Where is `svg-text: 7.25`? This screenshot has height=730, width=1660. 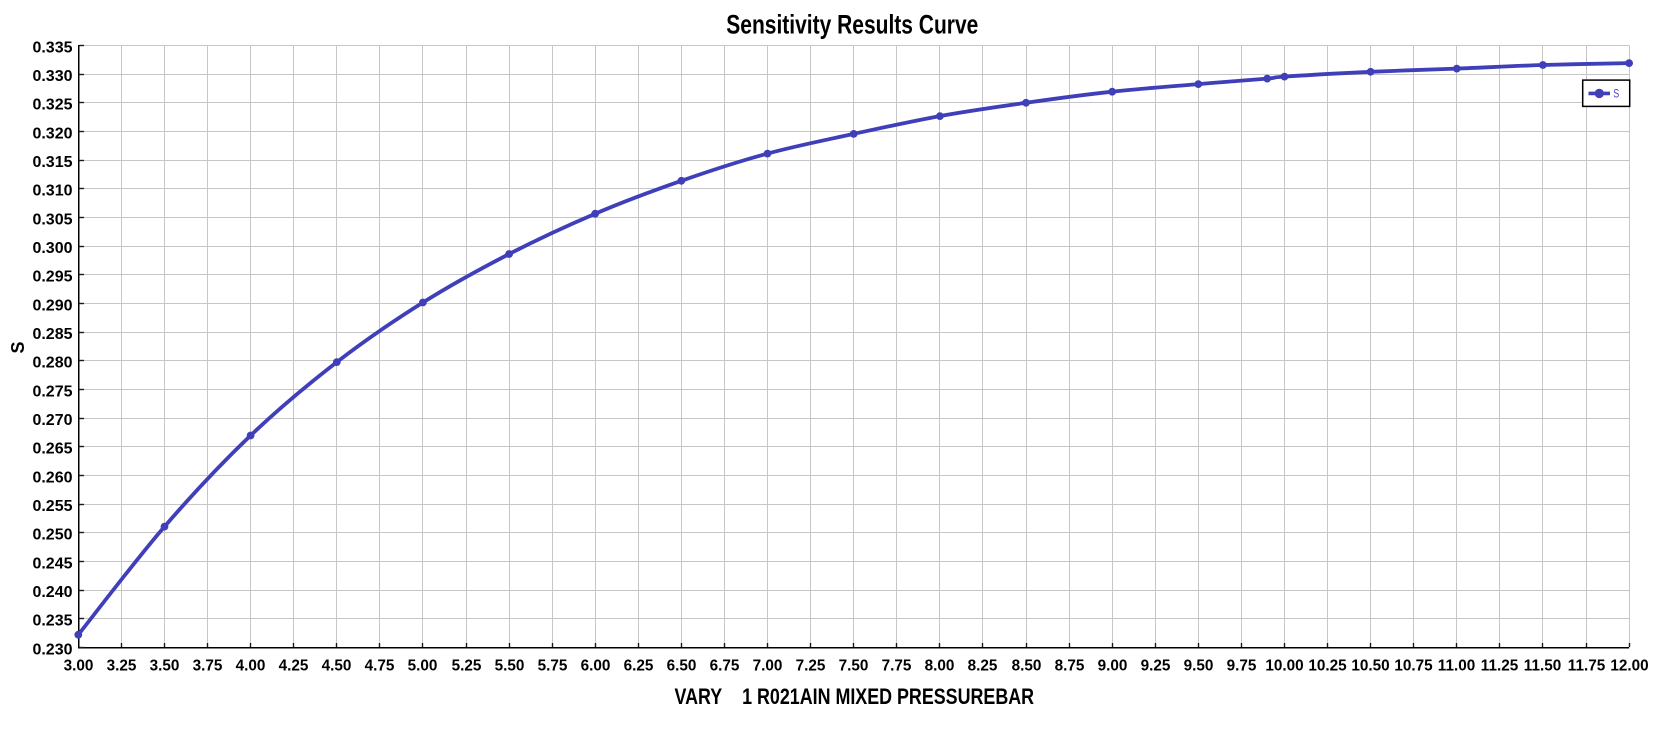 svg-text: 7.25 is located at coordinates (811, 665).